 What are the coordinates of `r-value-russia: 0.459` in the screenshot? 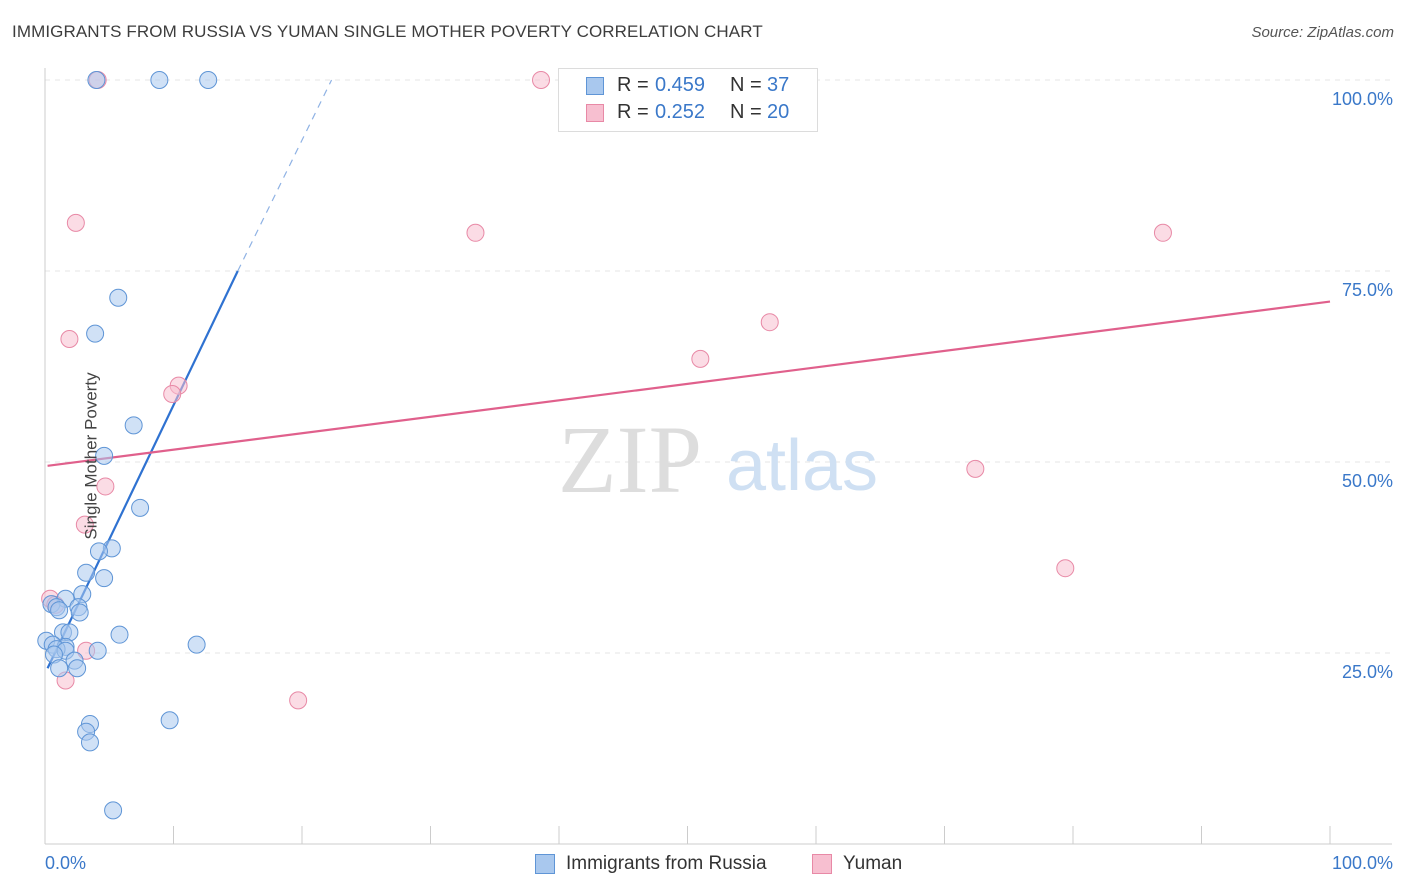 It's located at (680, 85).